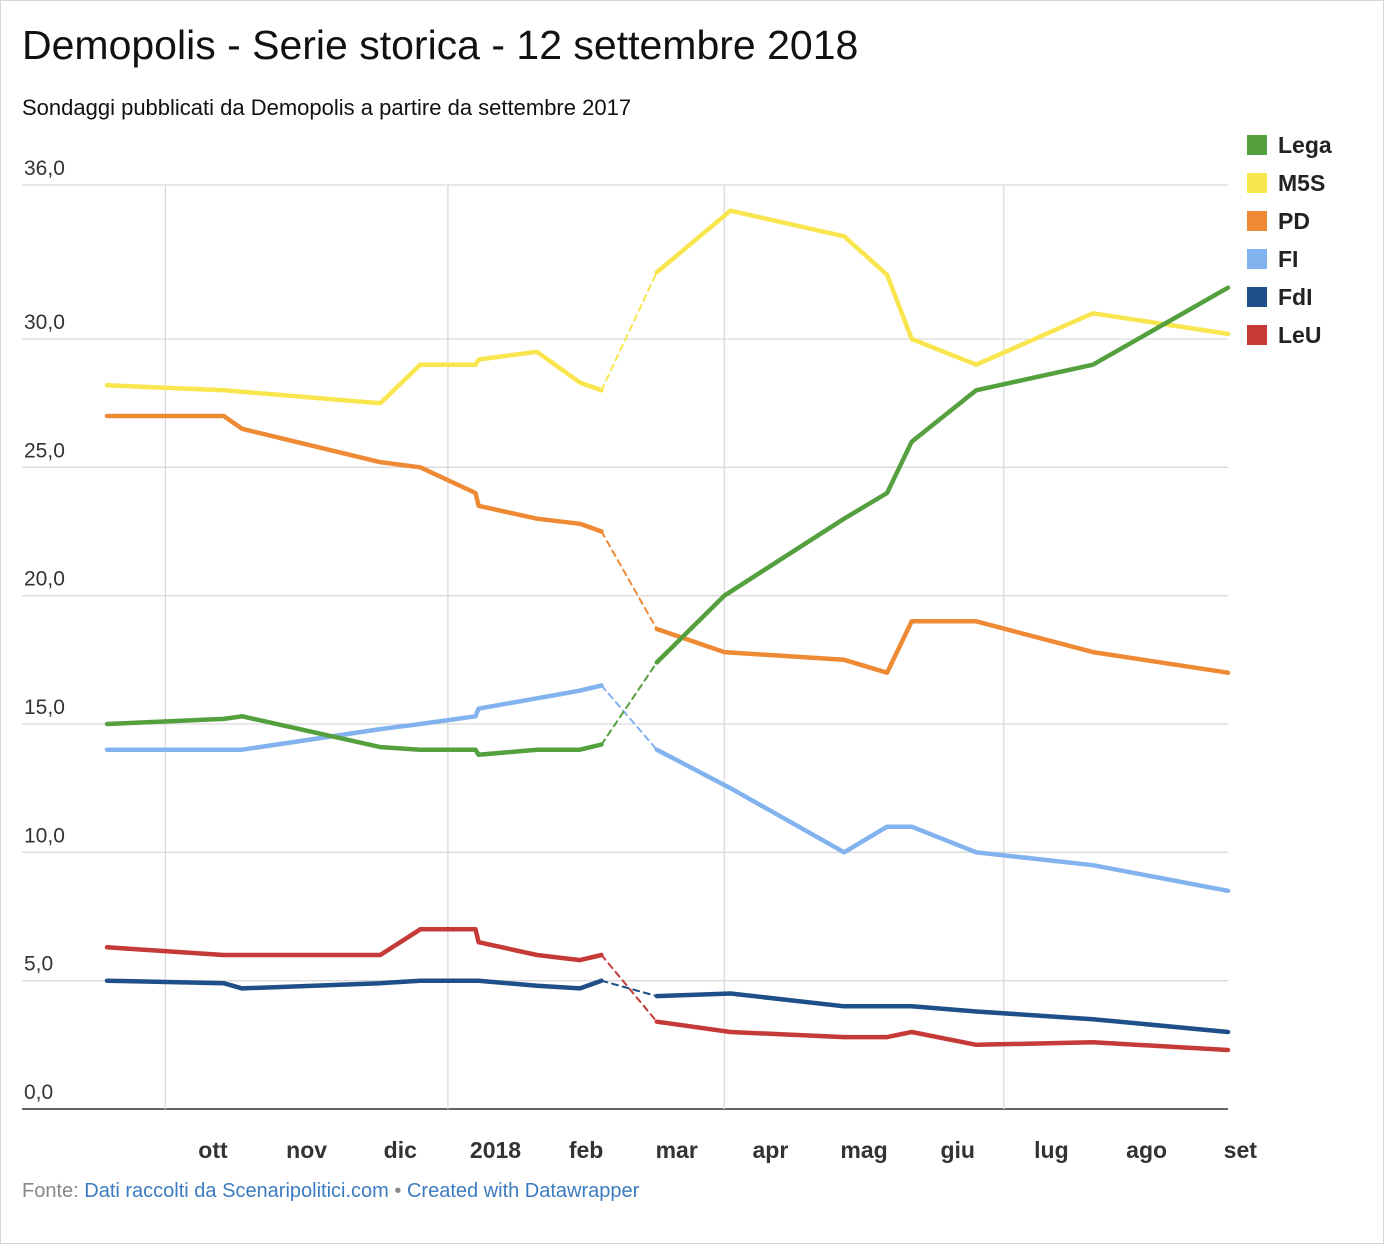 Image resolution: width=1384 pixels, height=1244 pixels. Describe the element at coordinates (1294, 220) in the screenshot. I see `legend-label: PD` at that location.